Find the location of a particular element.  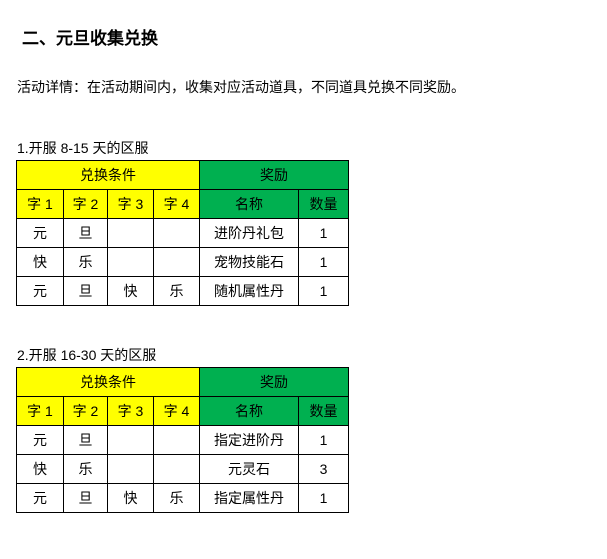

table-row: 快 乐 元灵石 3 is located at coordinates (182, 469).